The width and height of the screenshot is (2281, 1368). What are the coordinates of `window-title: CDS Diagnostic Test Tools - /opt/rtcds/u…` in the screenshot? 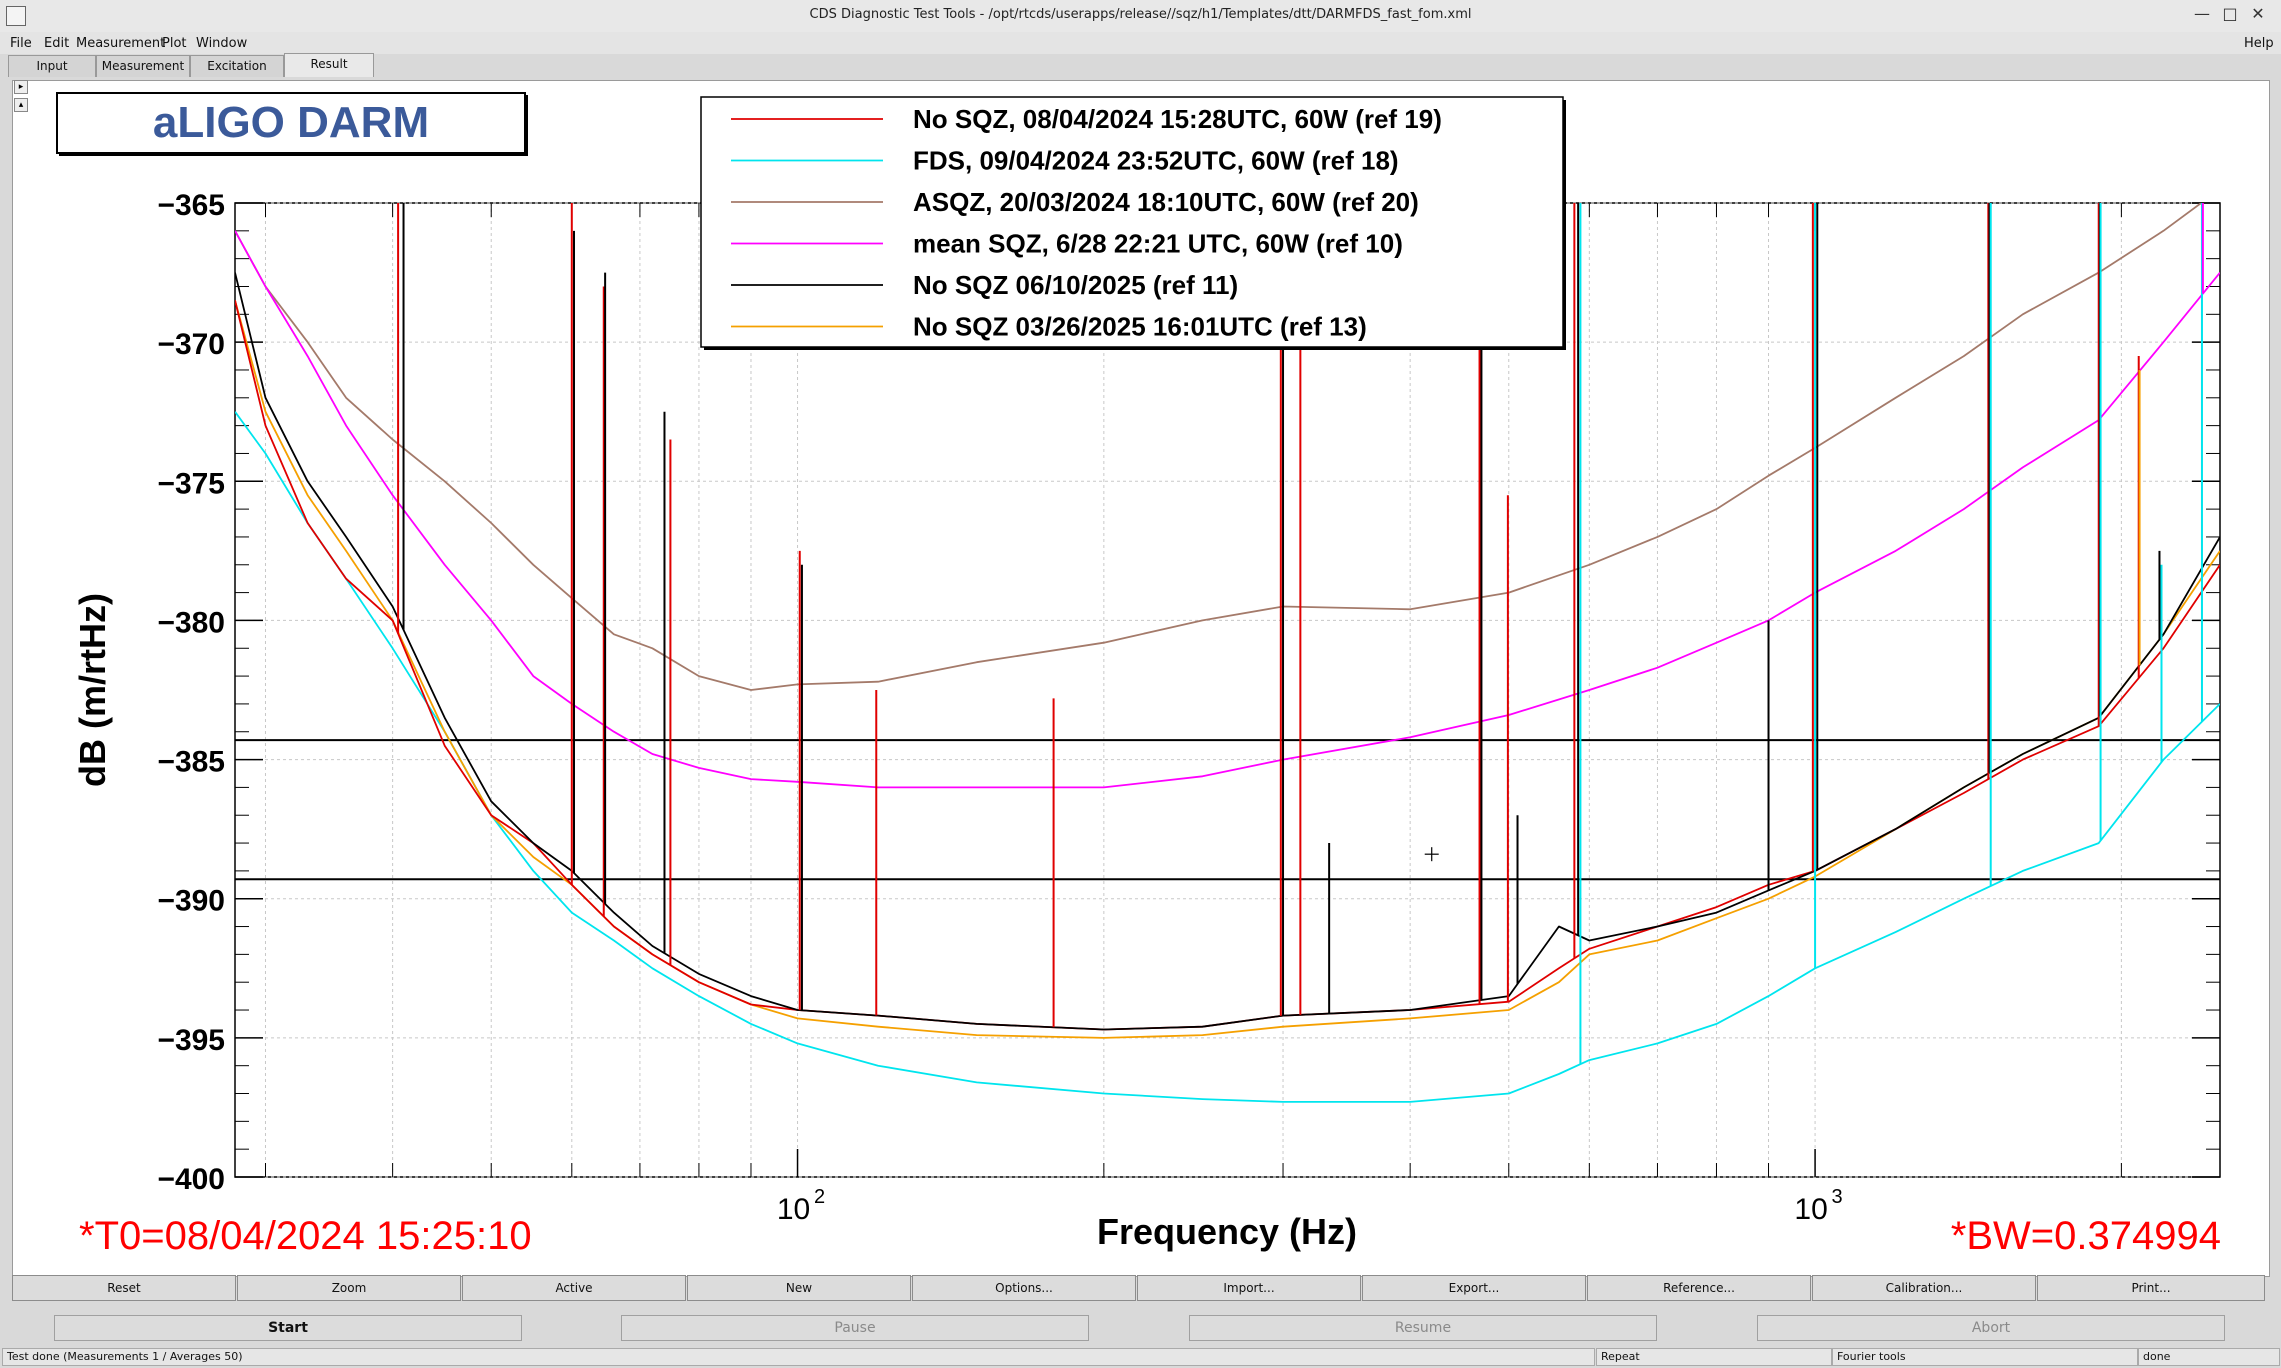 It's located at (1140, 14).